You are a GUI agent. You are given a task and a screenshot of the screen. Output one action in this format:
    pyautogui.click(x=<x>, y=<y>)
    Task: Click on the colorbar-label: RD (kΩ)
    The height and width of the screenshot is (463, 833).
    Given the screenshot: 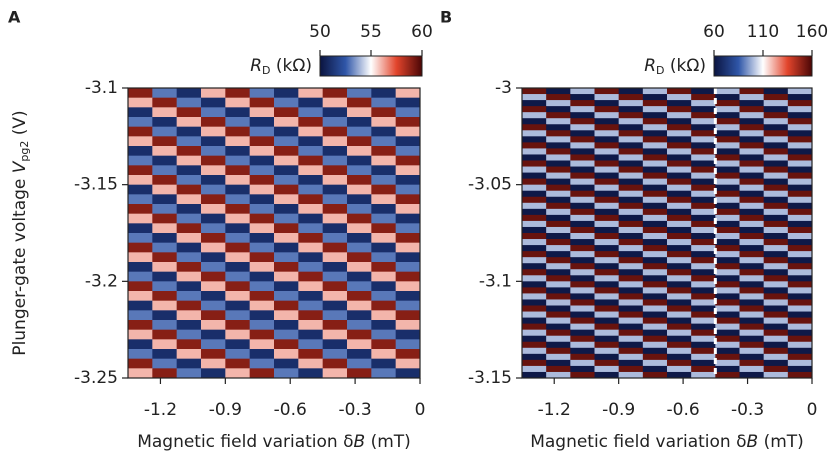 What is the action you would take?
    pyautogui.click(x=281, y=66)
    